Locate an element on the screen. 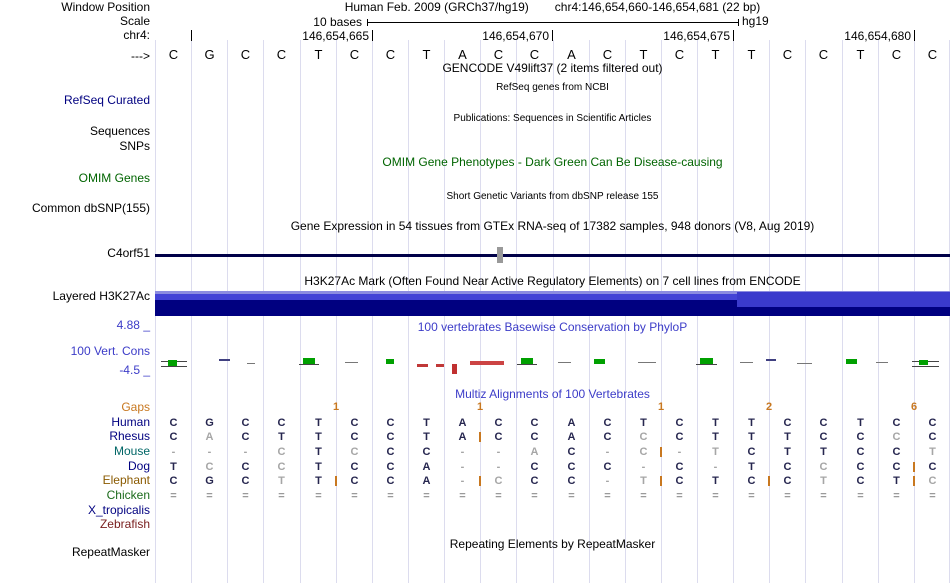  strand-arrow-label: ---> is located at coordinates (140, 56).